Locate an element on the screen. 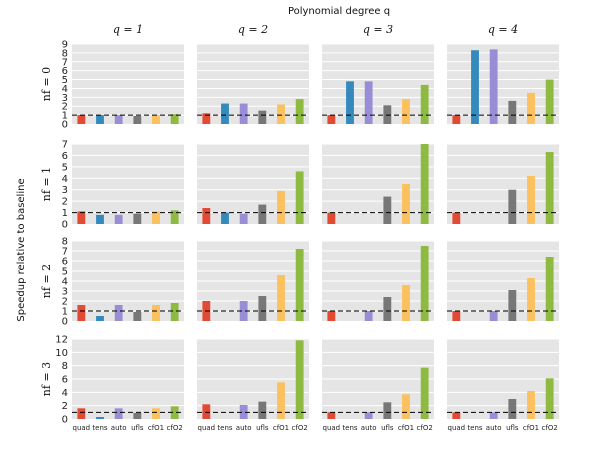 The width and height of the screenshot is (616, 462). column-title: q = 2 is located at coordinates (253, 29).